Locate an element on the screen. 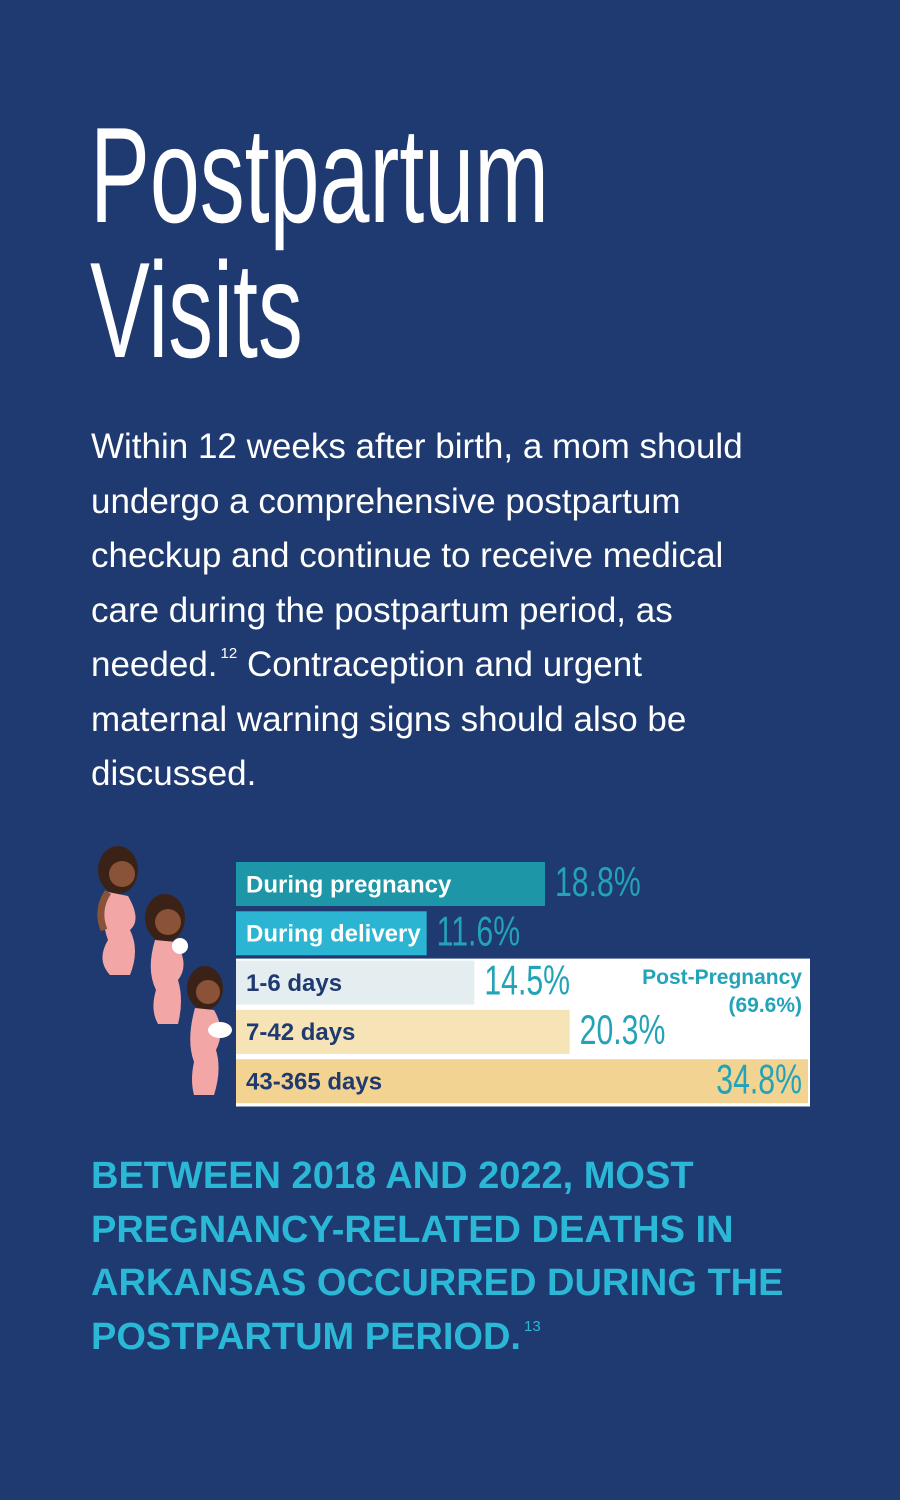 Image resolution: width=900 pixels, height=1500 pixels. title: Postpartum Visits is located at coordinates (319, 242).